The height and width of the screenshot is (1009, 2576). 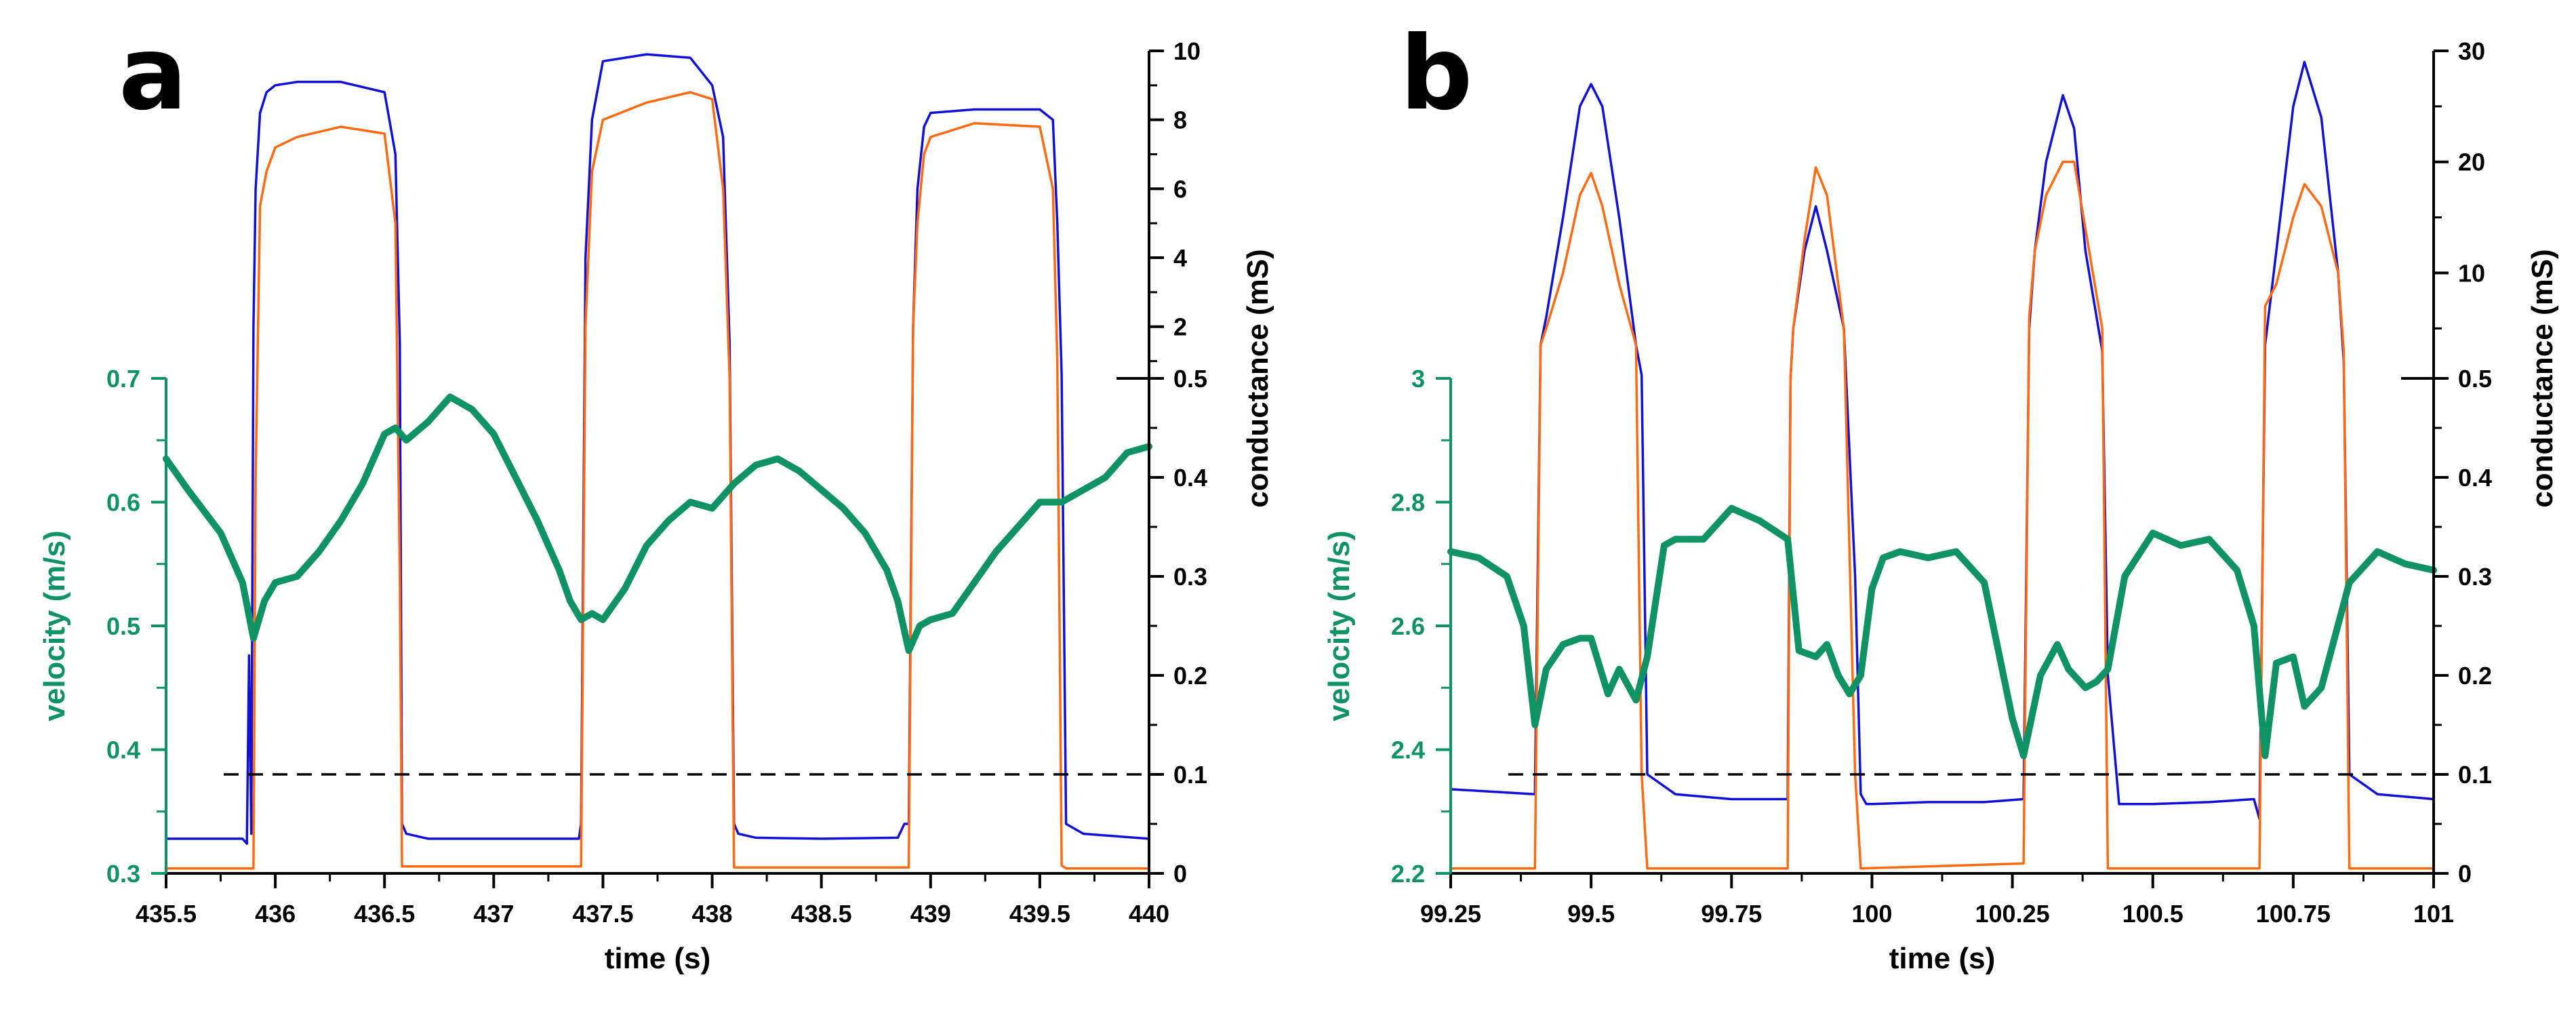 What do you see at coordinates (123, 874) in the screenshot?
I see `velocity-tick-label: 0.3` at bounding box center [123, 874].